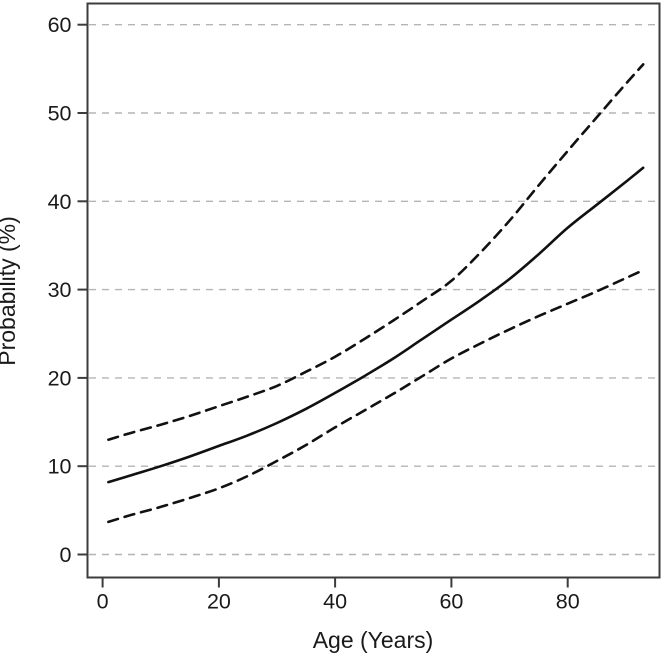 Image resolution: width=666 pixels, height=656 pixels. I want to click on y-tick-label-50: 50, so click(60, 114).